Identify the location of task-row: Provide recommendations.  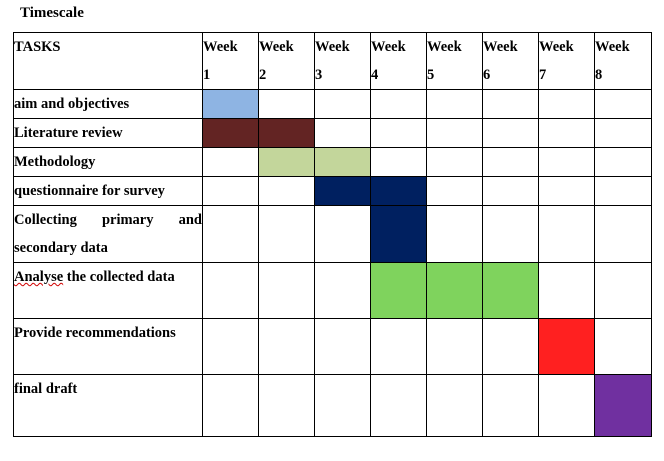
(332, 346).